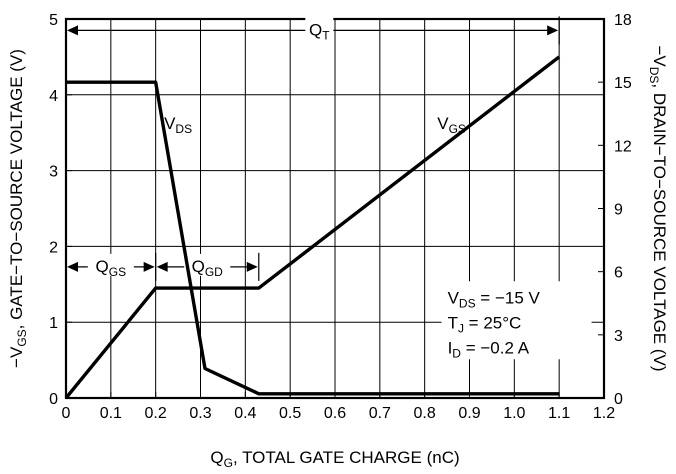 The image size is (676, 474). What do you see at coordinates (208, 268) in the screenshot?
I see `dimension-label-gd: QGD` at bounding box center [208, 268].